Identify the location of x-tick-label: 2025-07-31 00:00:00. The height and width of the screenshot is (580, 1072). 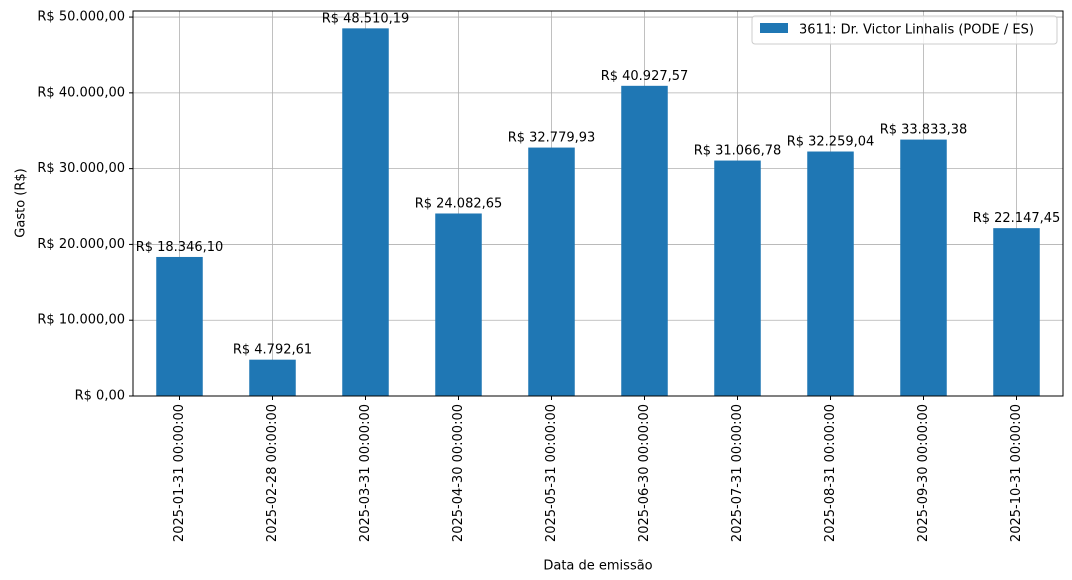
(737, 473).